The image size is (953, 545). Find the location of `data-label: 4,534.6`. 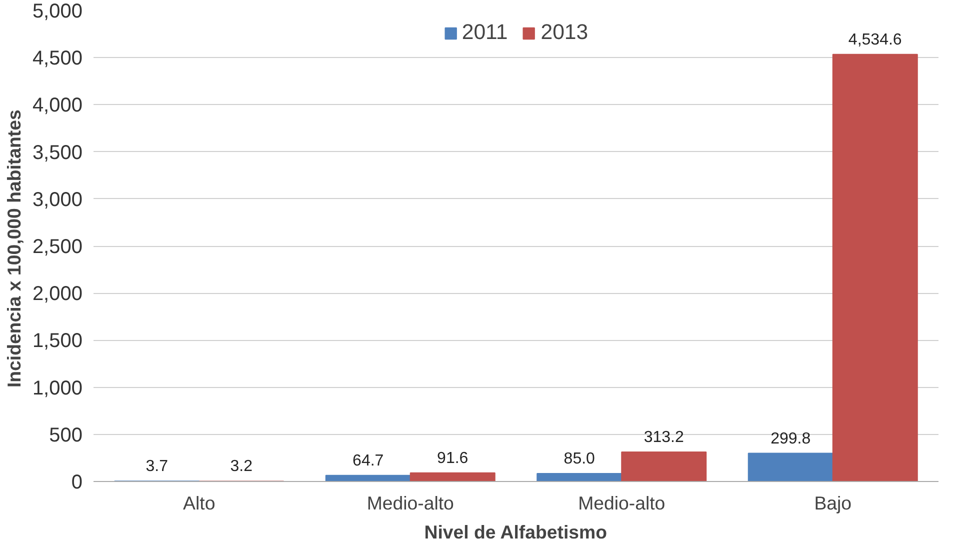

data-label: 4,534.6 is located at coordinates (875, 39).